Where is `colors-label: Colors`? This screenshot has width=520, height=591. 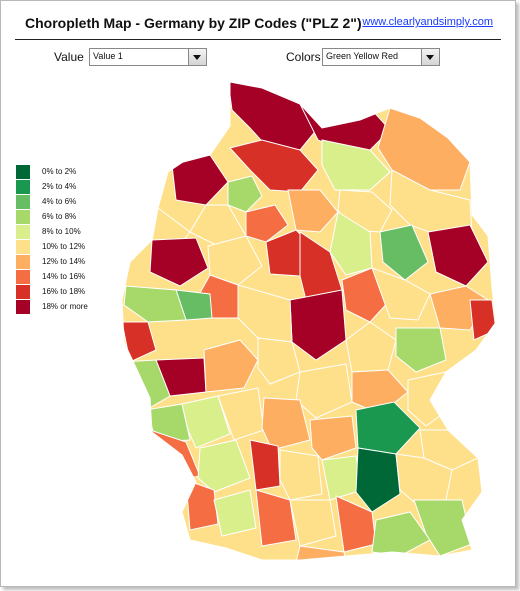 colors-label: Colors is located at coordinates (303, 57).